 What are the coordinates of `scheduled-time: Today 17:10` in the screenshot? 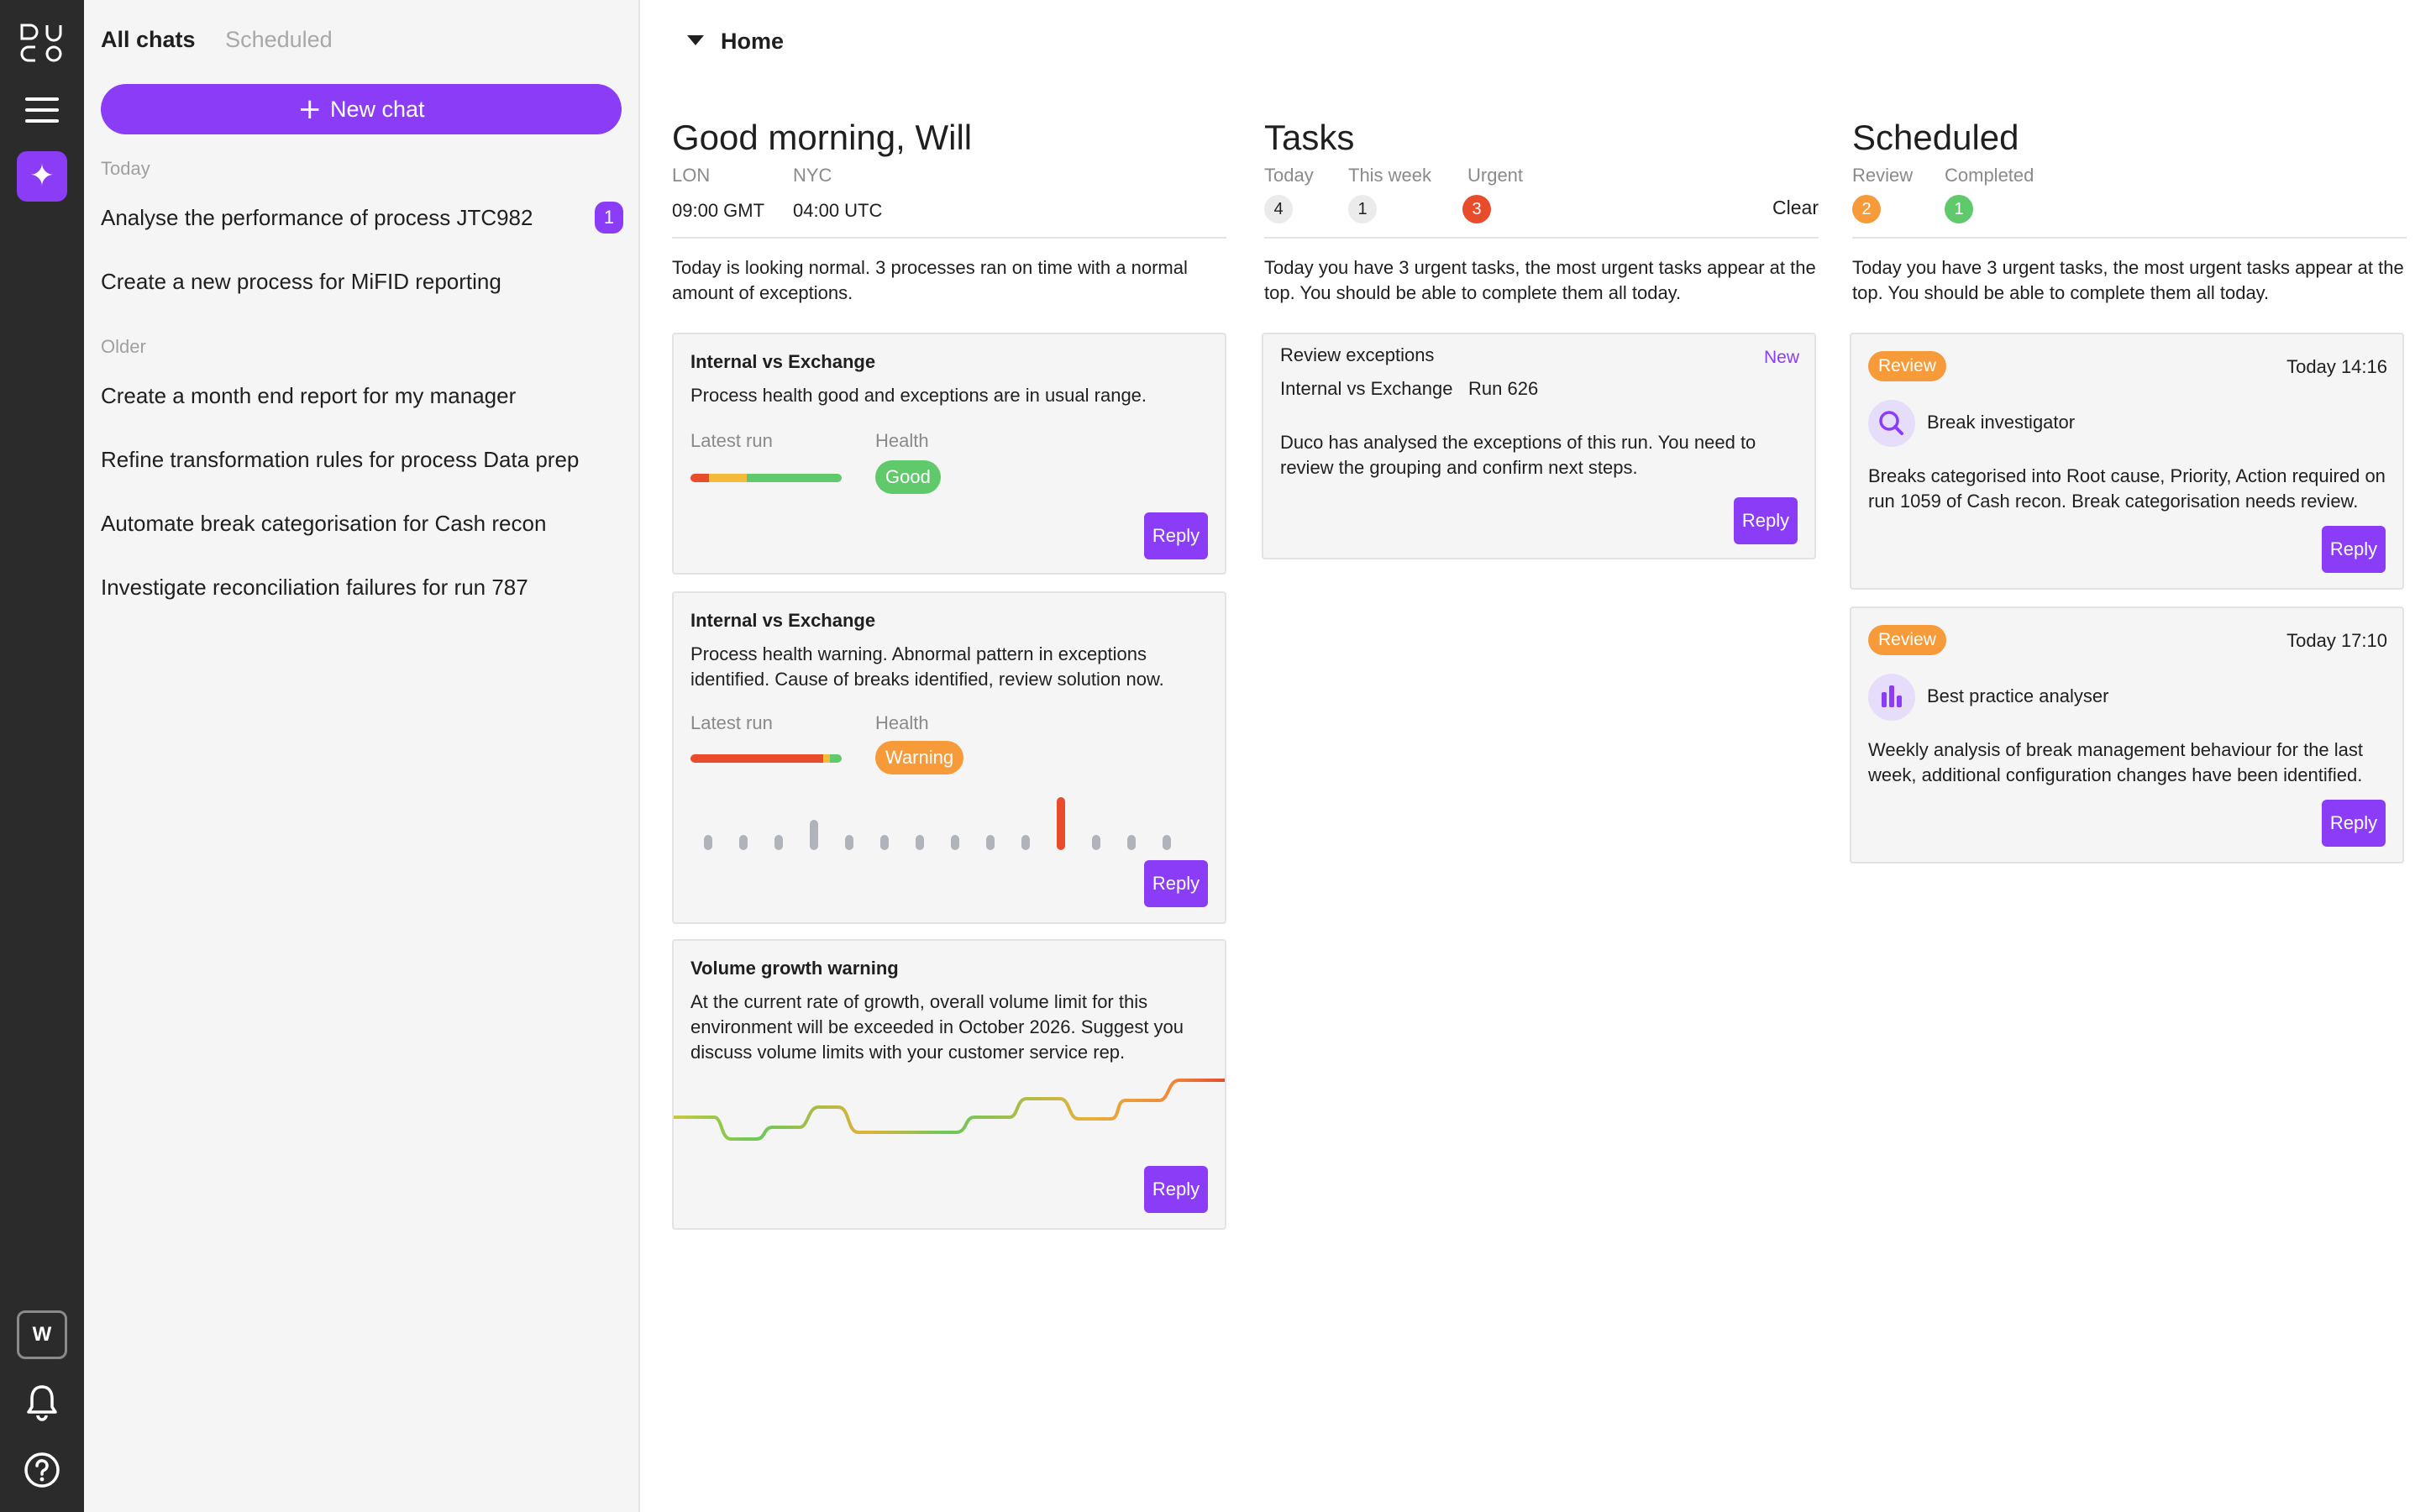 It's located at (2336, 640).